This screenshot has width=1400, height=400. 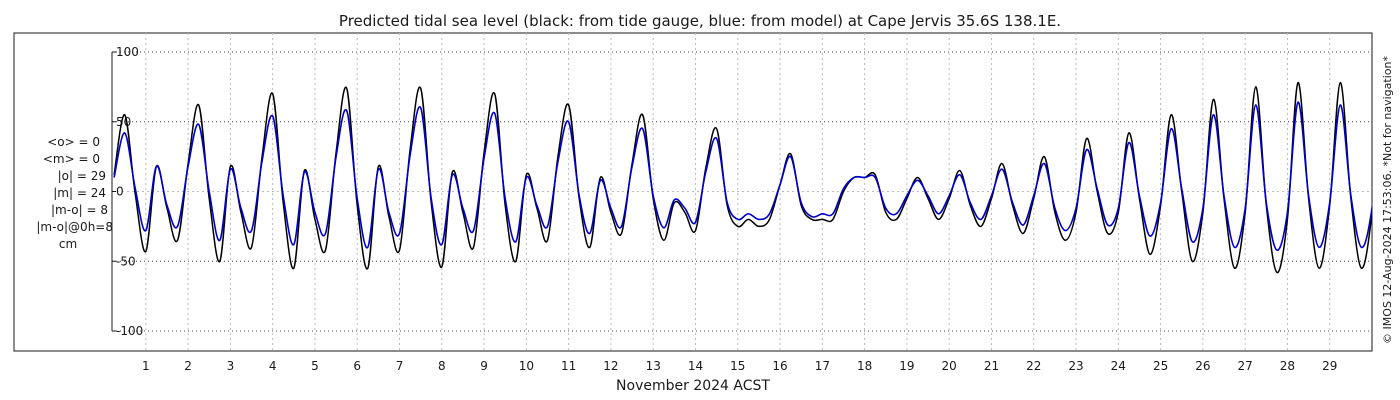 I want to click on x-tick-label: 1, so click(x=146, y=366).